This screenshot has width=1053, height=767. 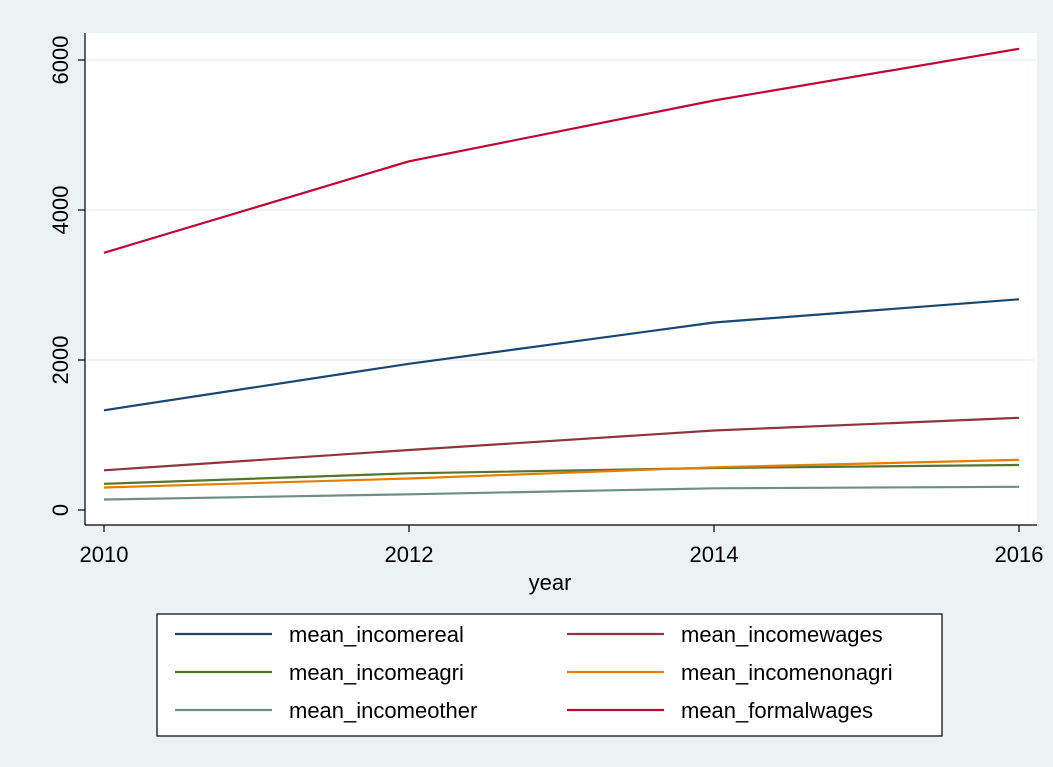 I want to click on series-line-mean_incomereal, so click(x=561, y=355).